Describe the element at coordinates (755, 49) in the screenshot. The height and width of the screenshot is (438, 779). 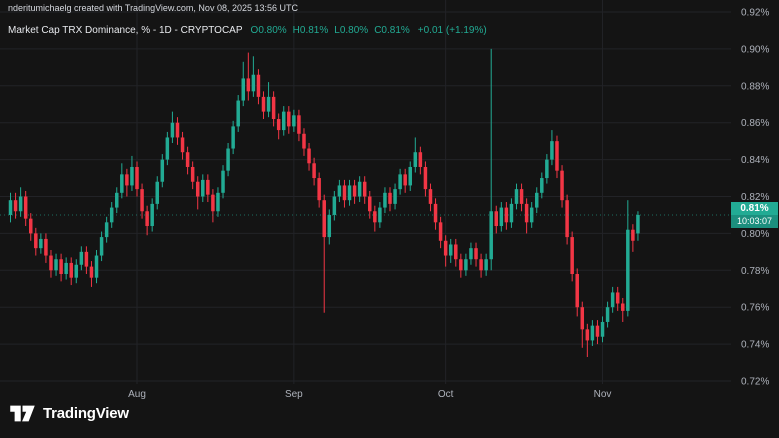
I see `price-tick-label: 0.90%` at that location.